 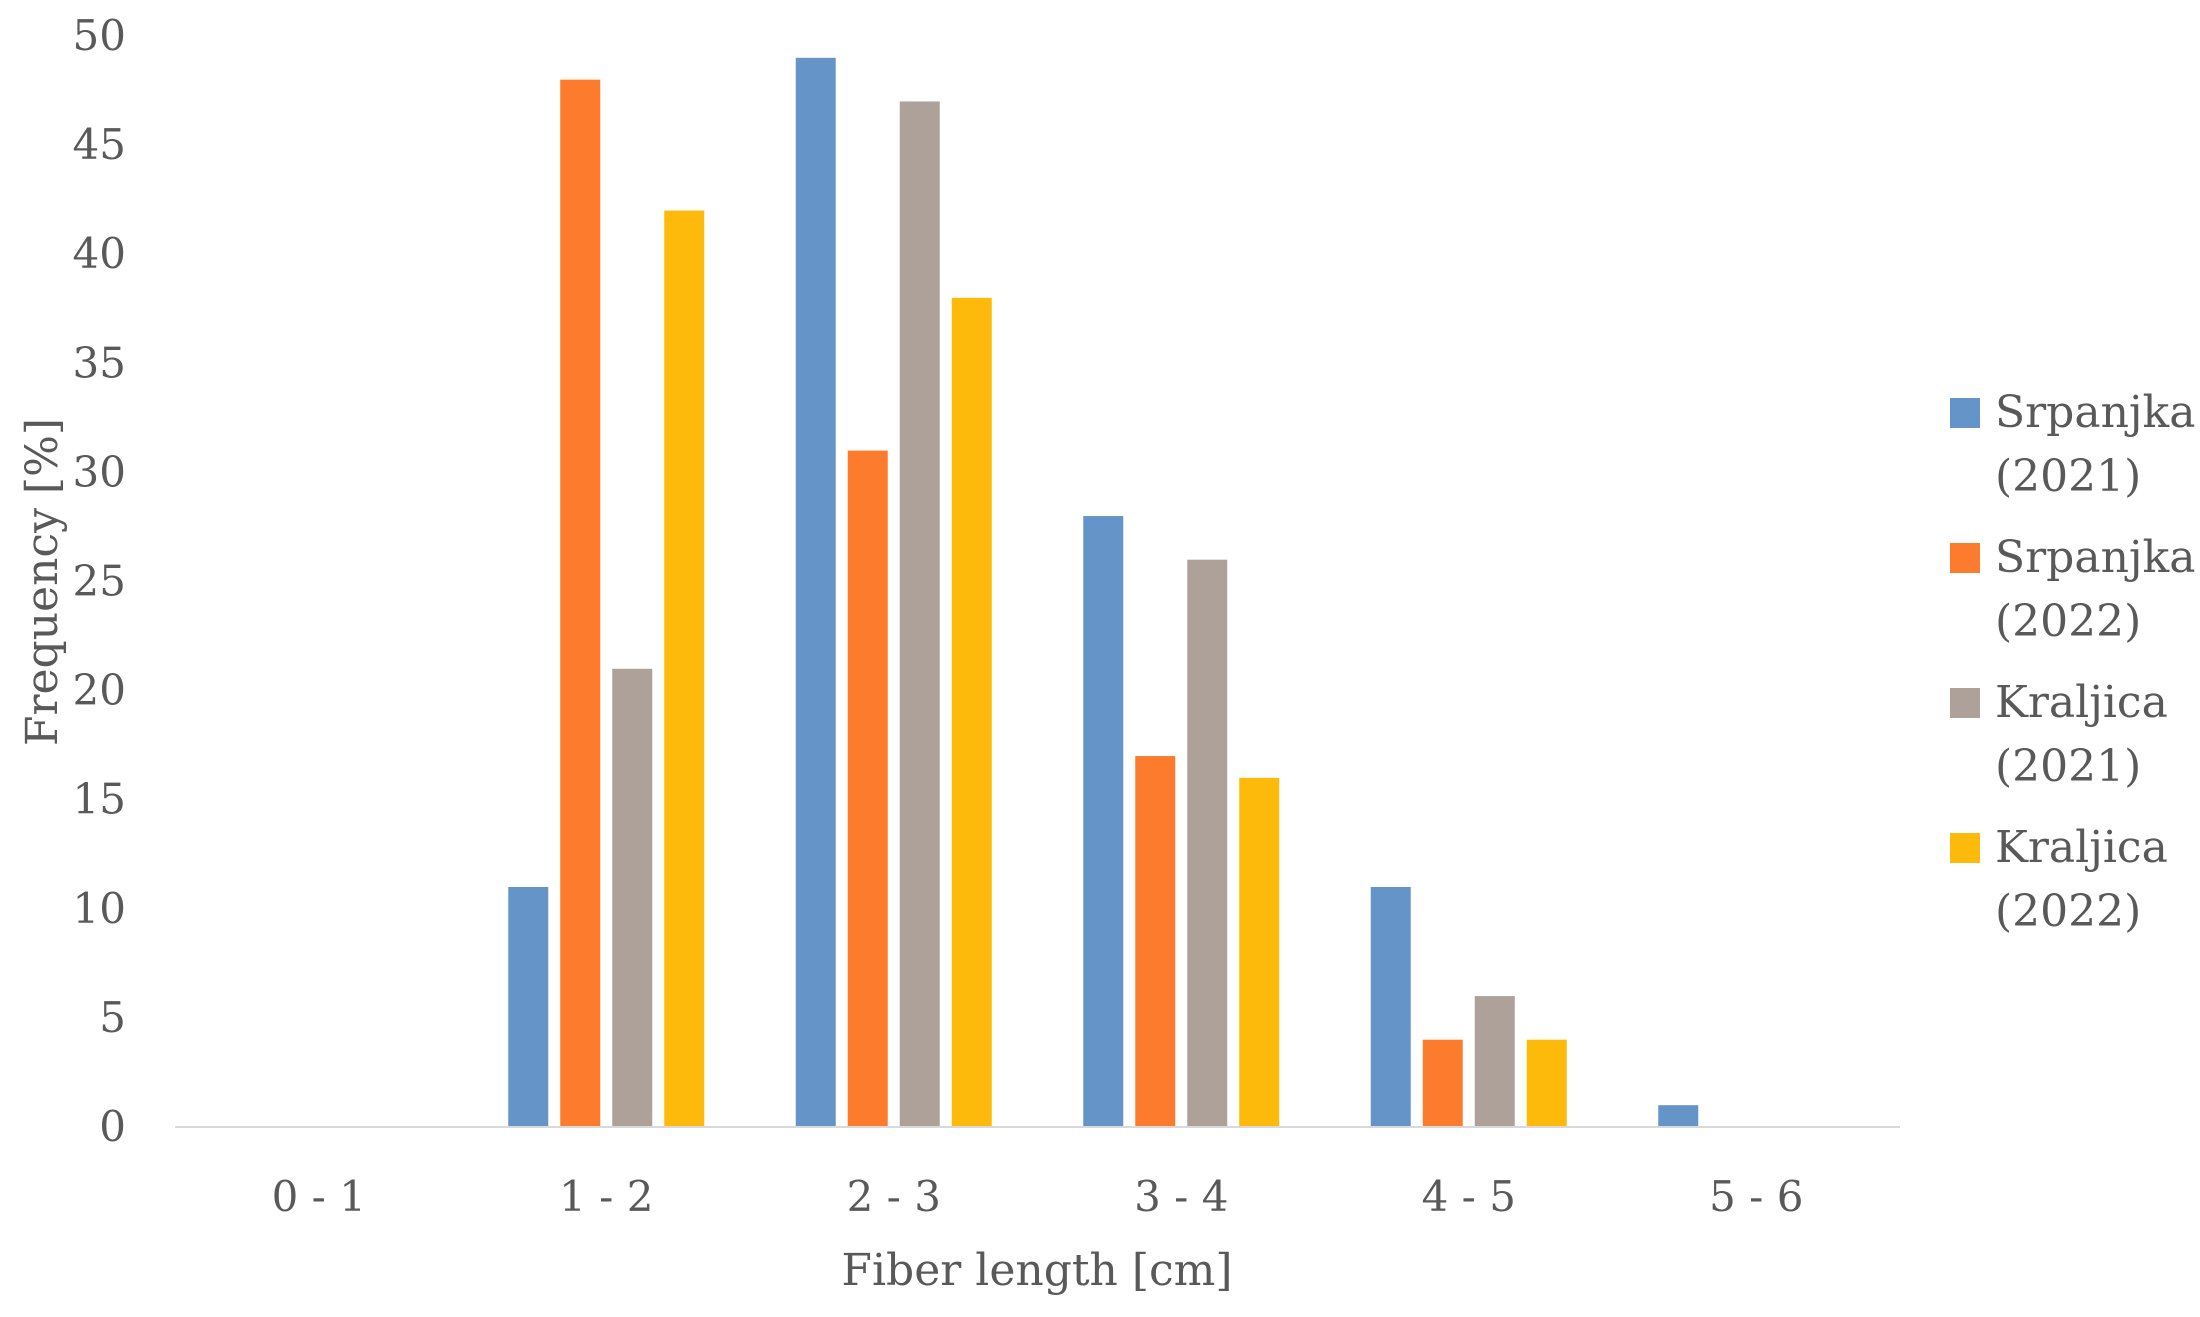 I want to click on y-tick-label: 20, so click(x=99, y=690).